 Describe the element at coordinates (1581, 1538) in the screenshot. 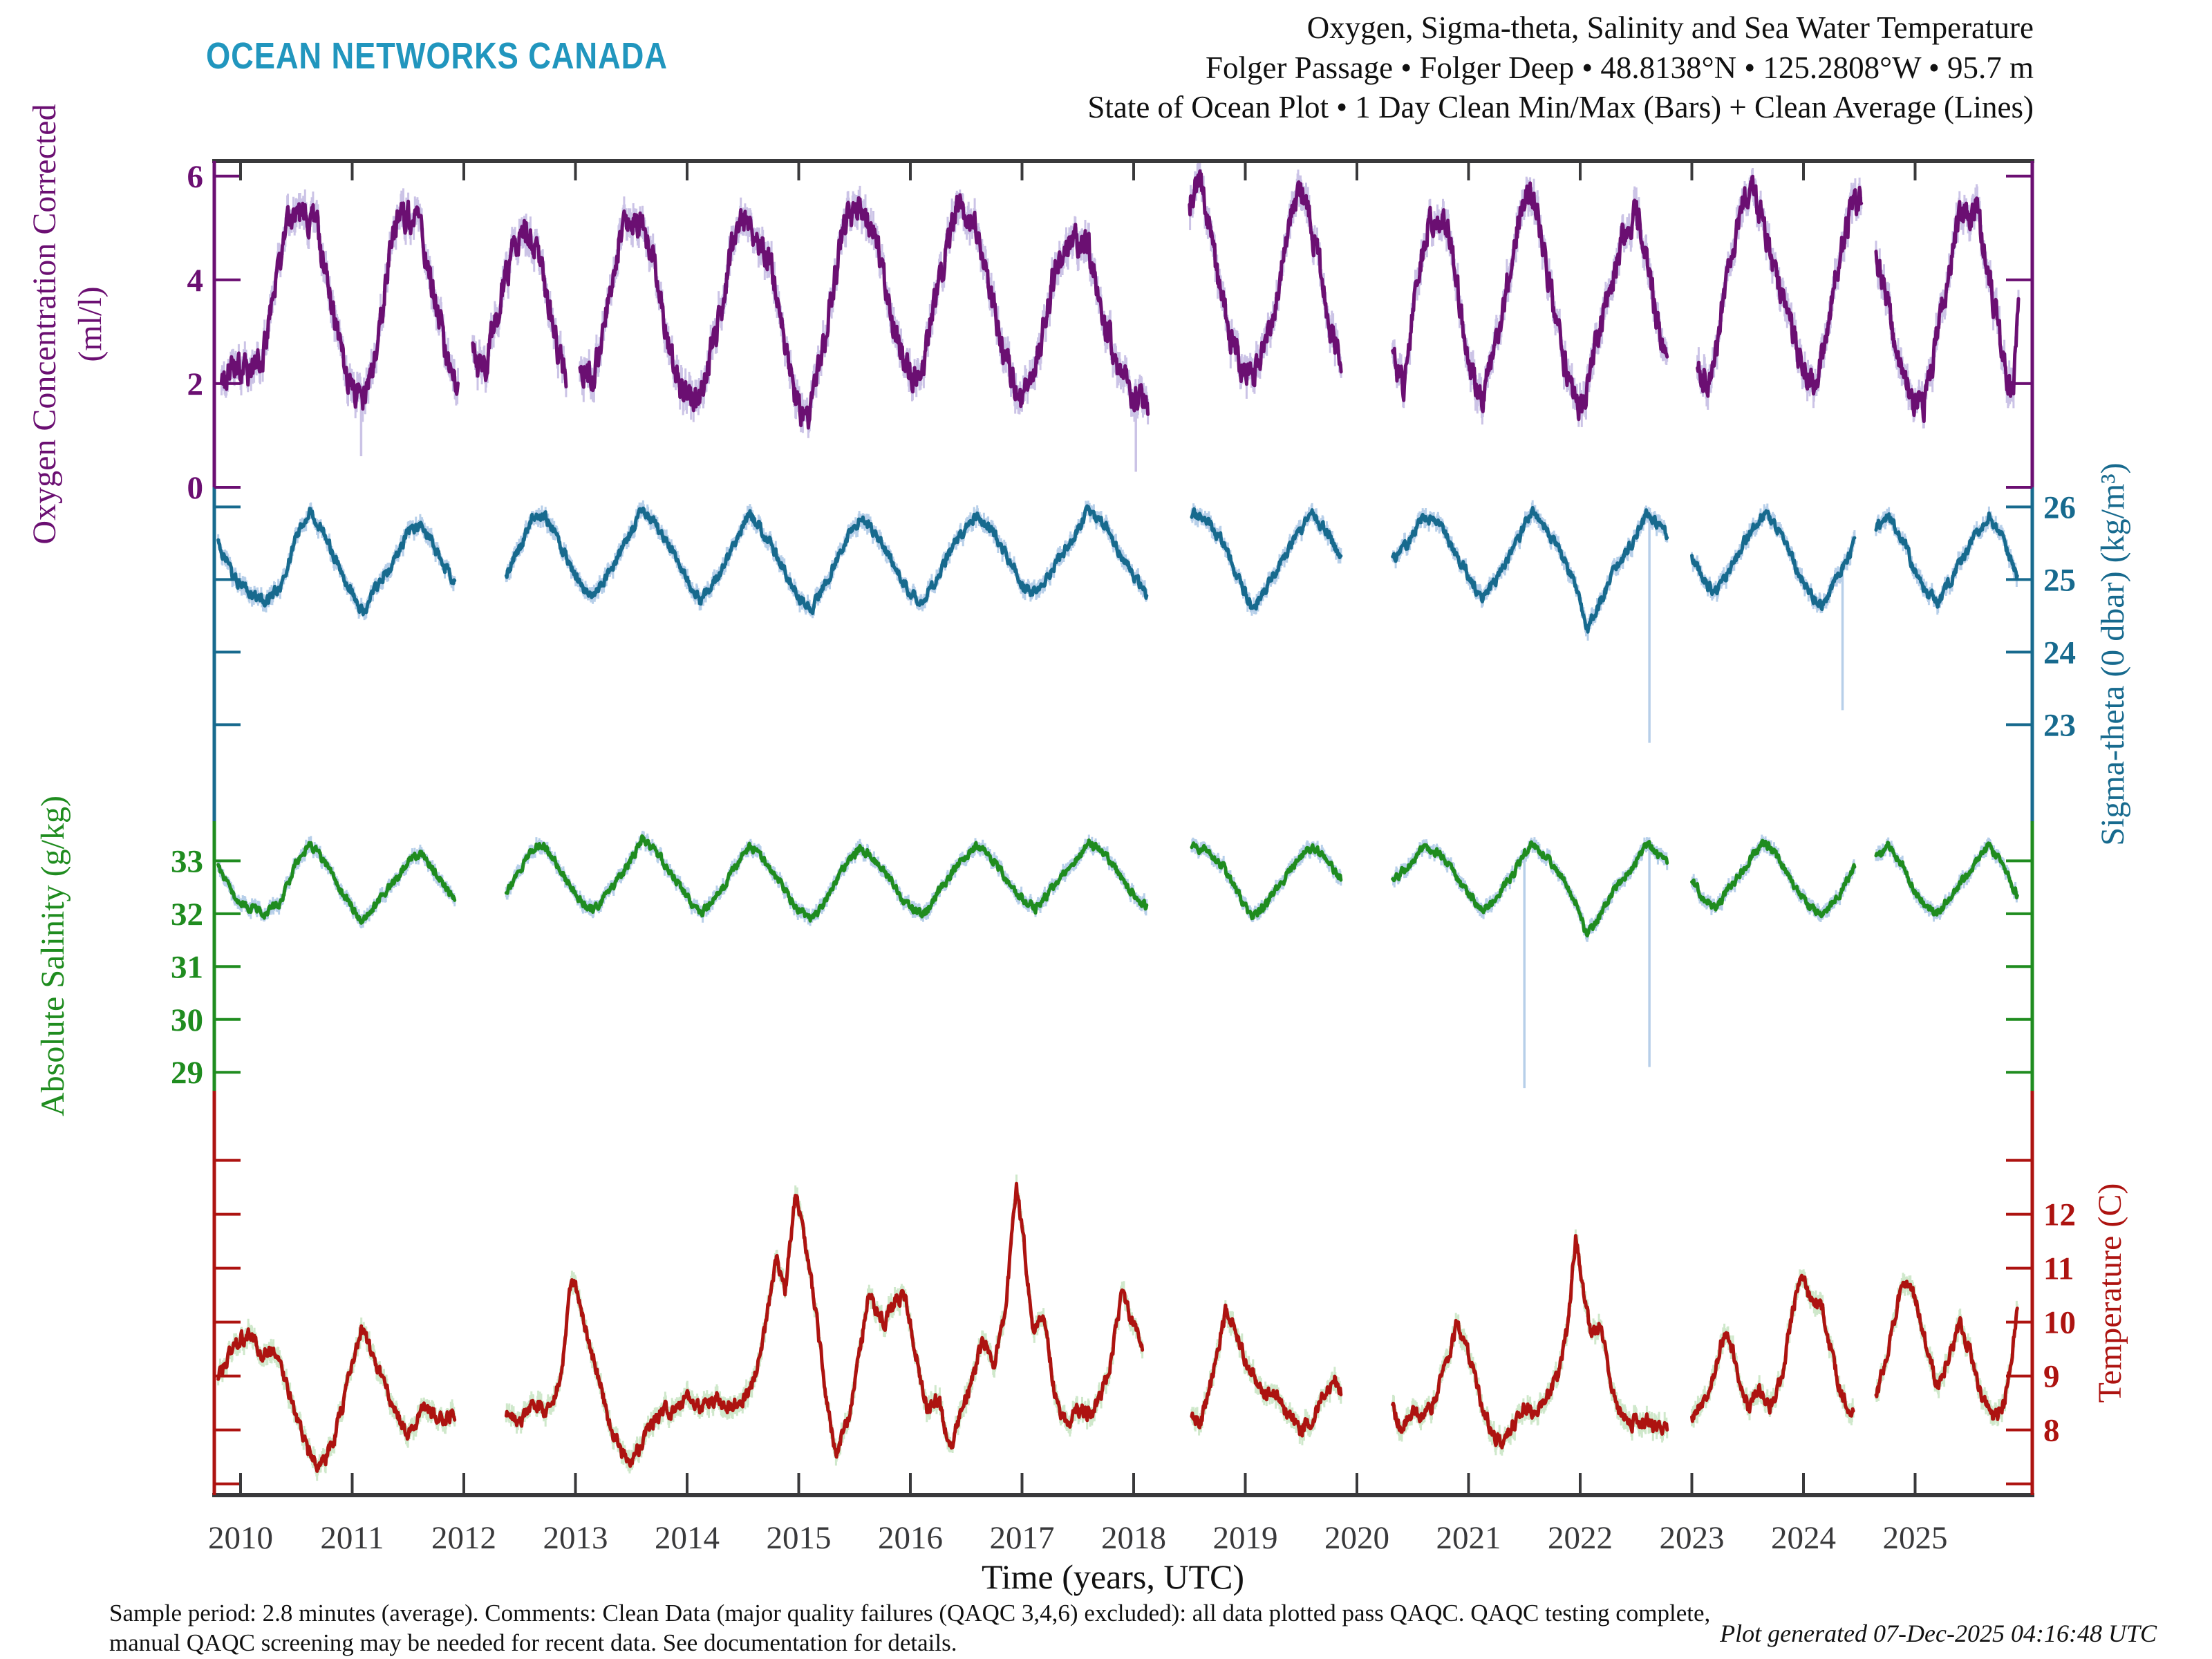

I see `year-label: 2022` at that location.